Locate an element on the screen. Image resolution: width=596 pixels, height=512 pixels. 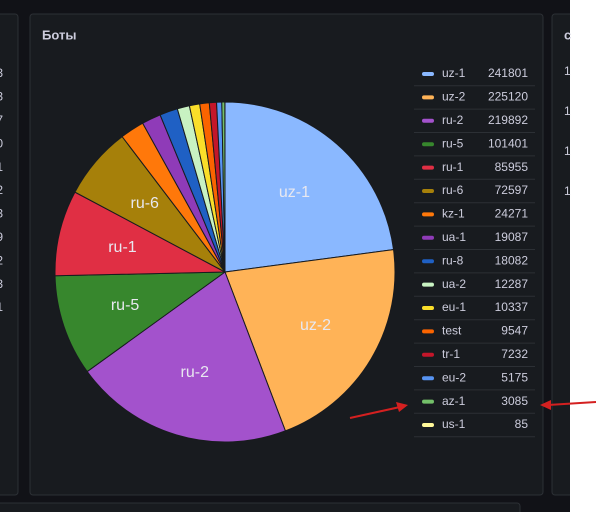
left-fragment: 0 is located at coordinates (1, 143).